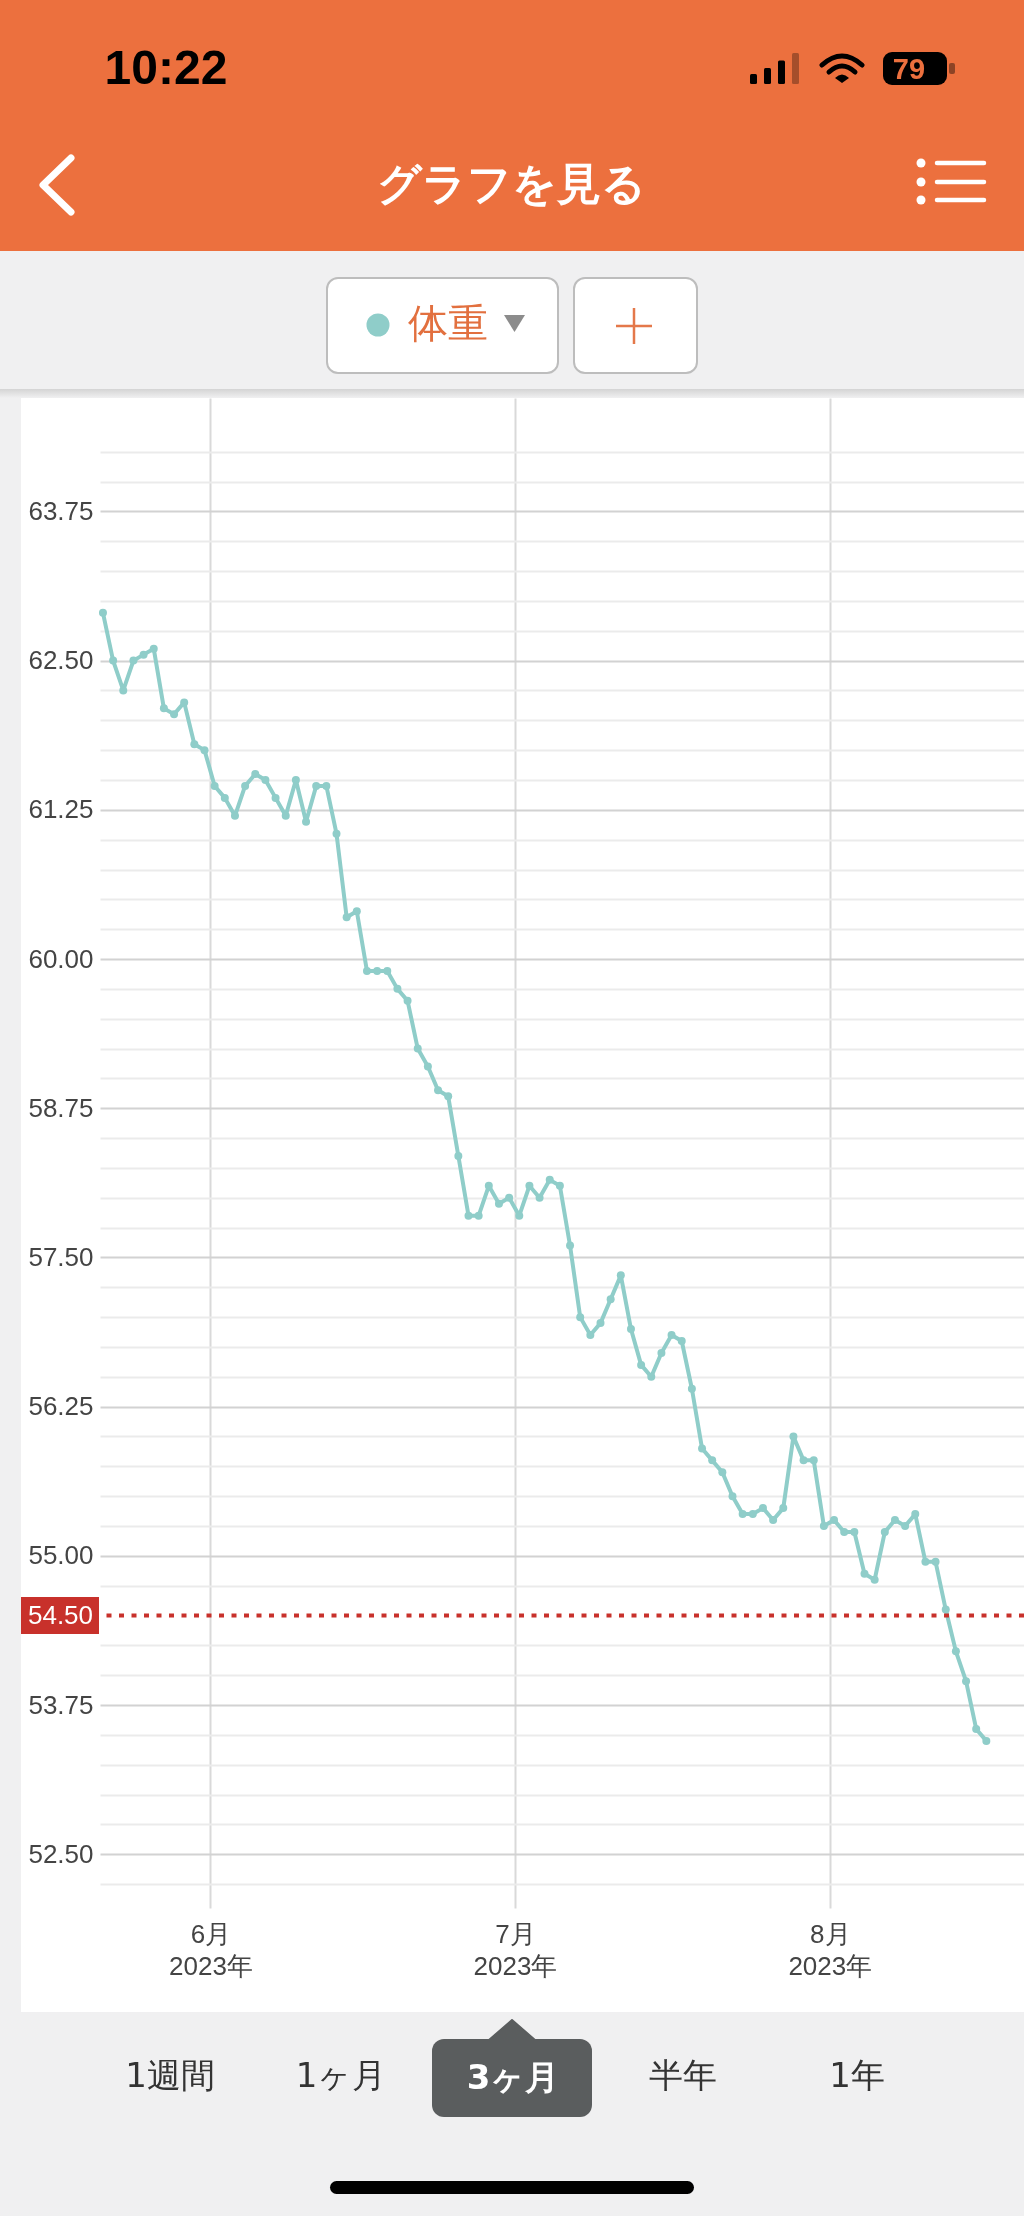  What do you see at coordinates (511, 183) in the screenshot?
I see `chart-title: グラフを見る` at bounding box center [511, 183].